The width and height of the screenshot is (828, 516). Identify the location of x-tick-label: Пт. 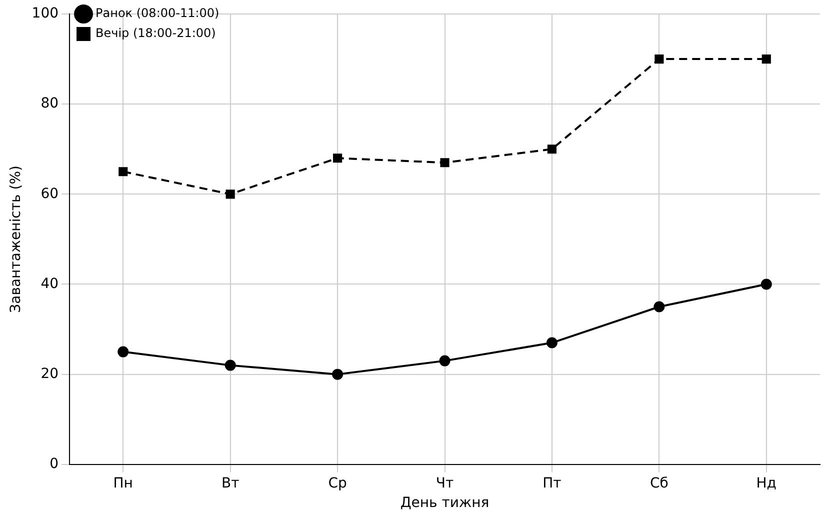
(552, 483).